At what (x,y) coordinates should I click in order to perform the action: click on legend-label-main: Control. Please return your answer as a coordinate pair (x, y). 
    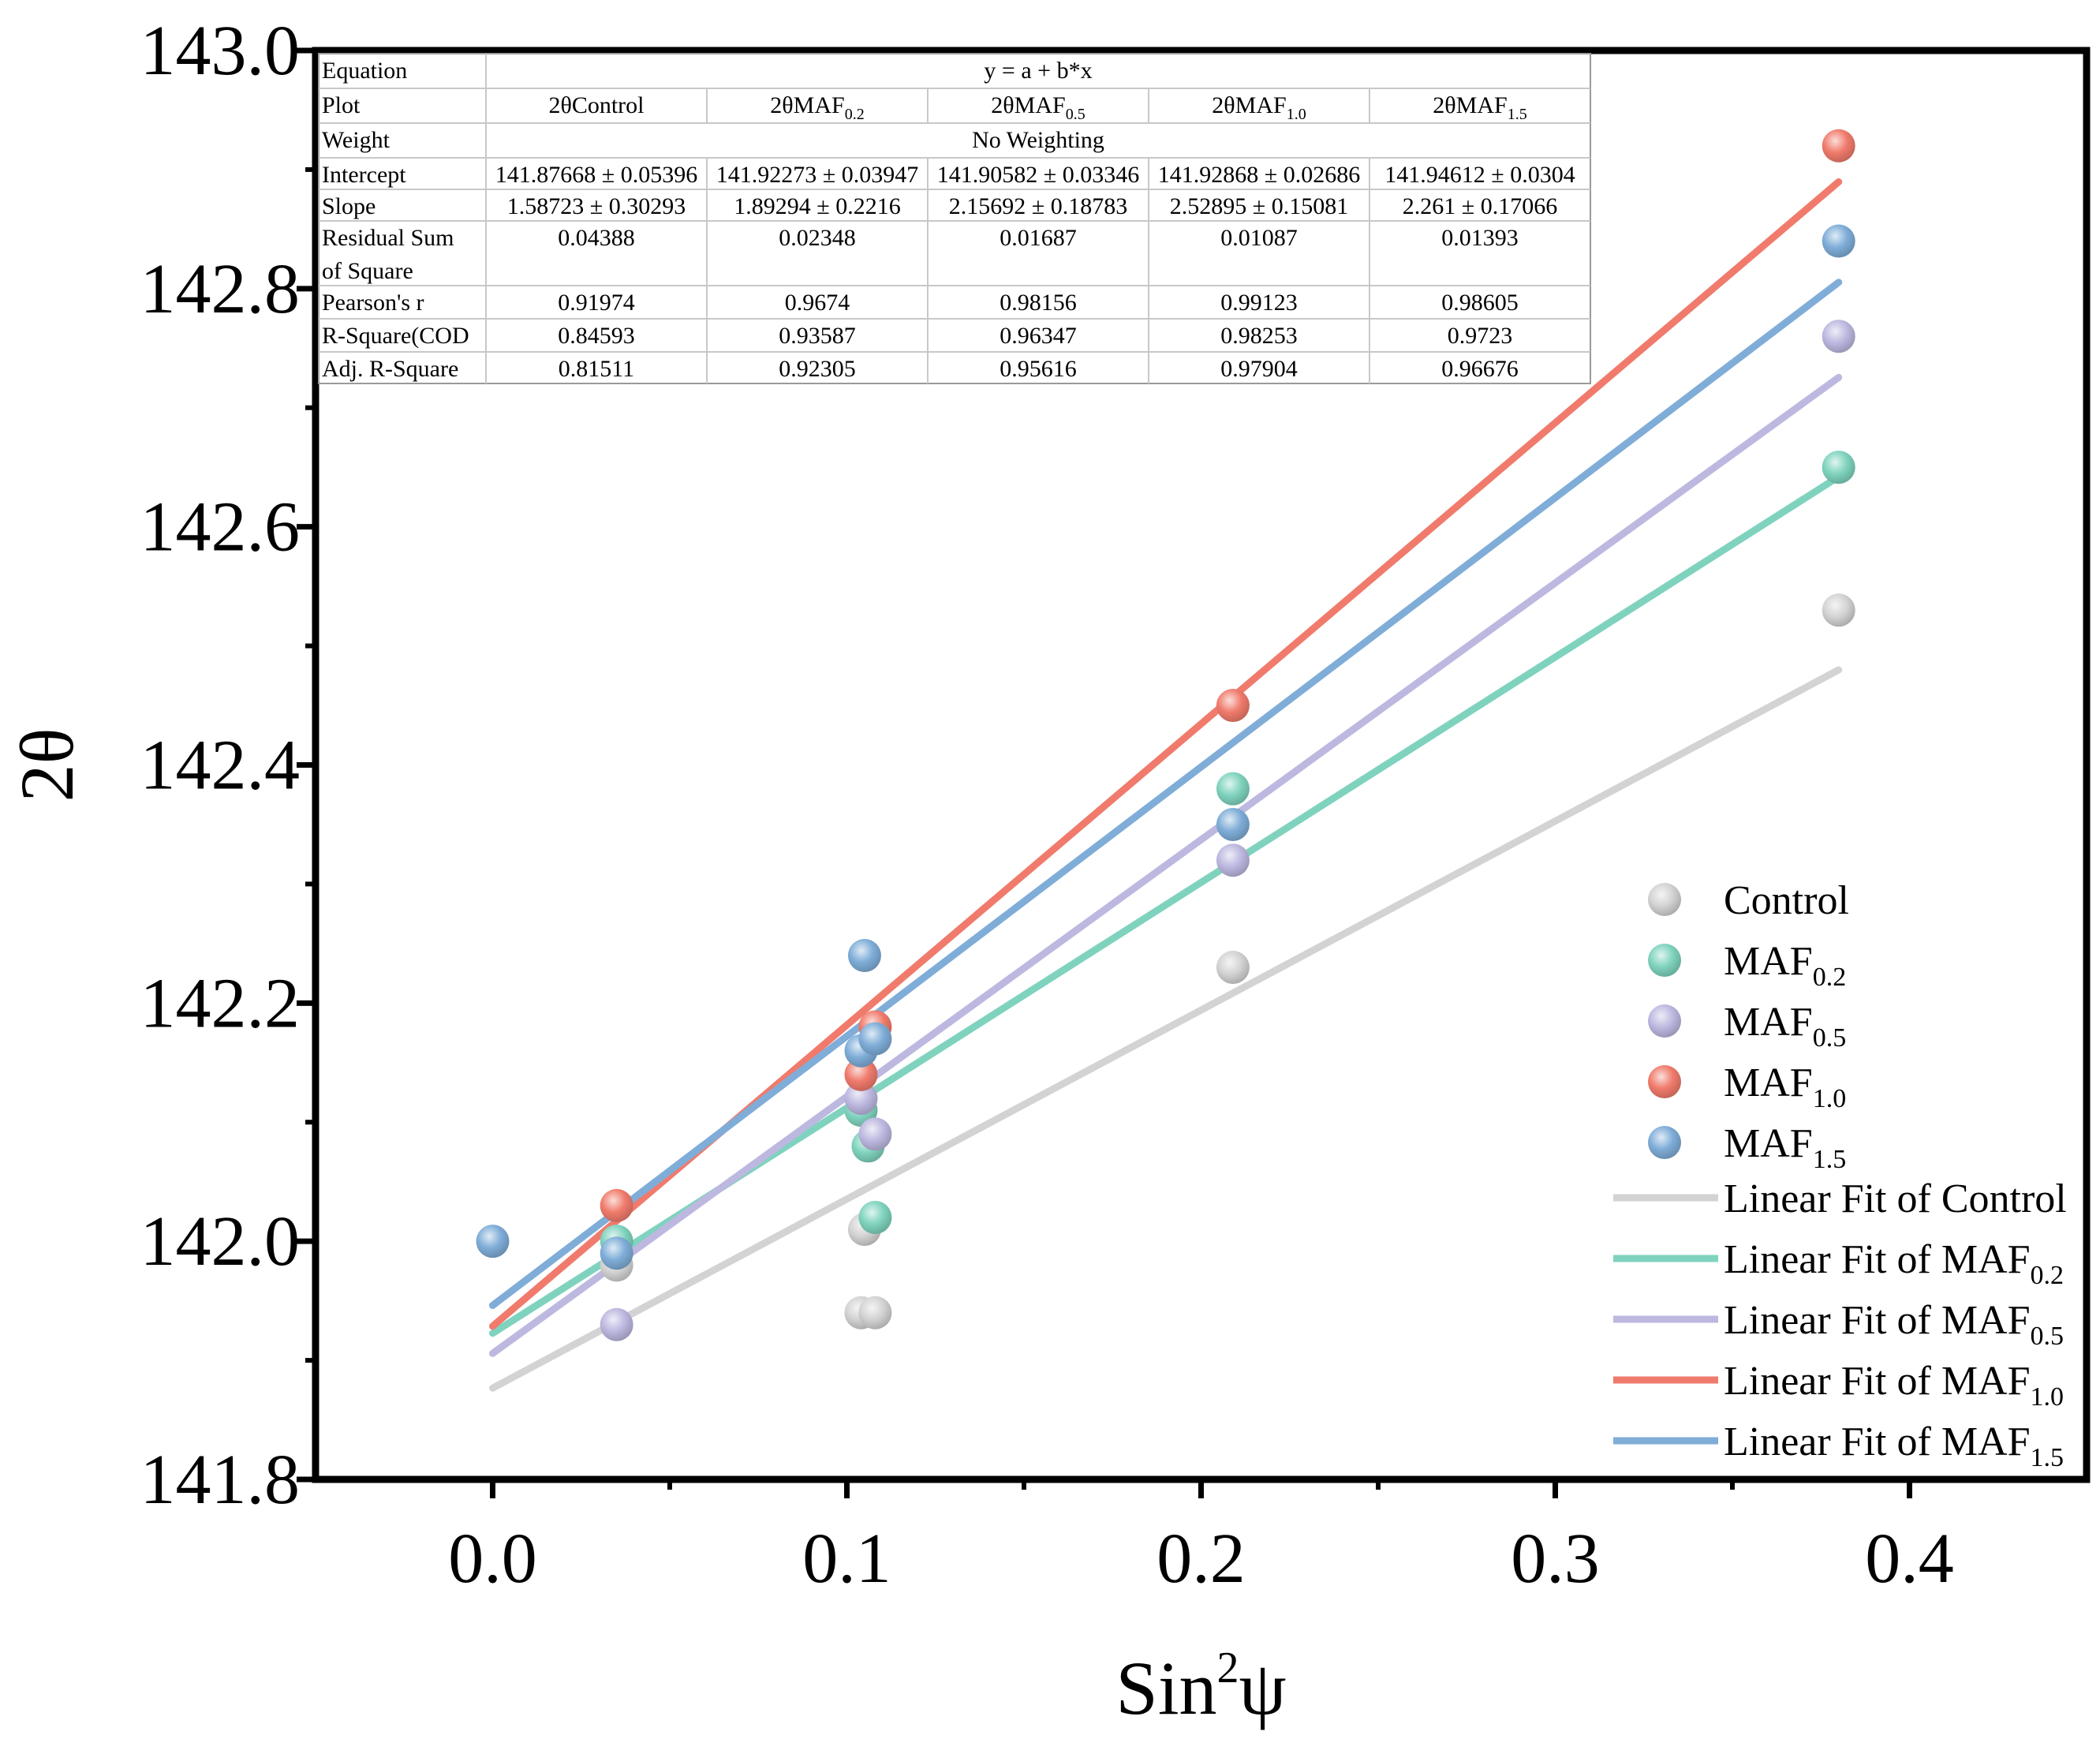
    Looking at the image, I should click on (1786, 900).